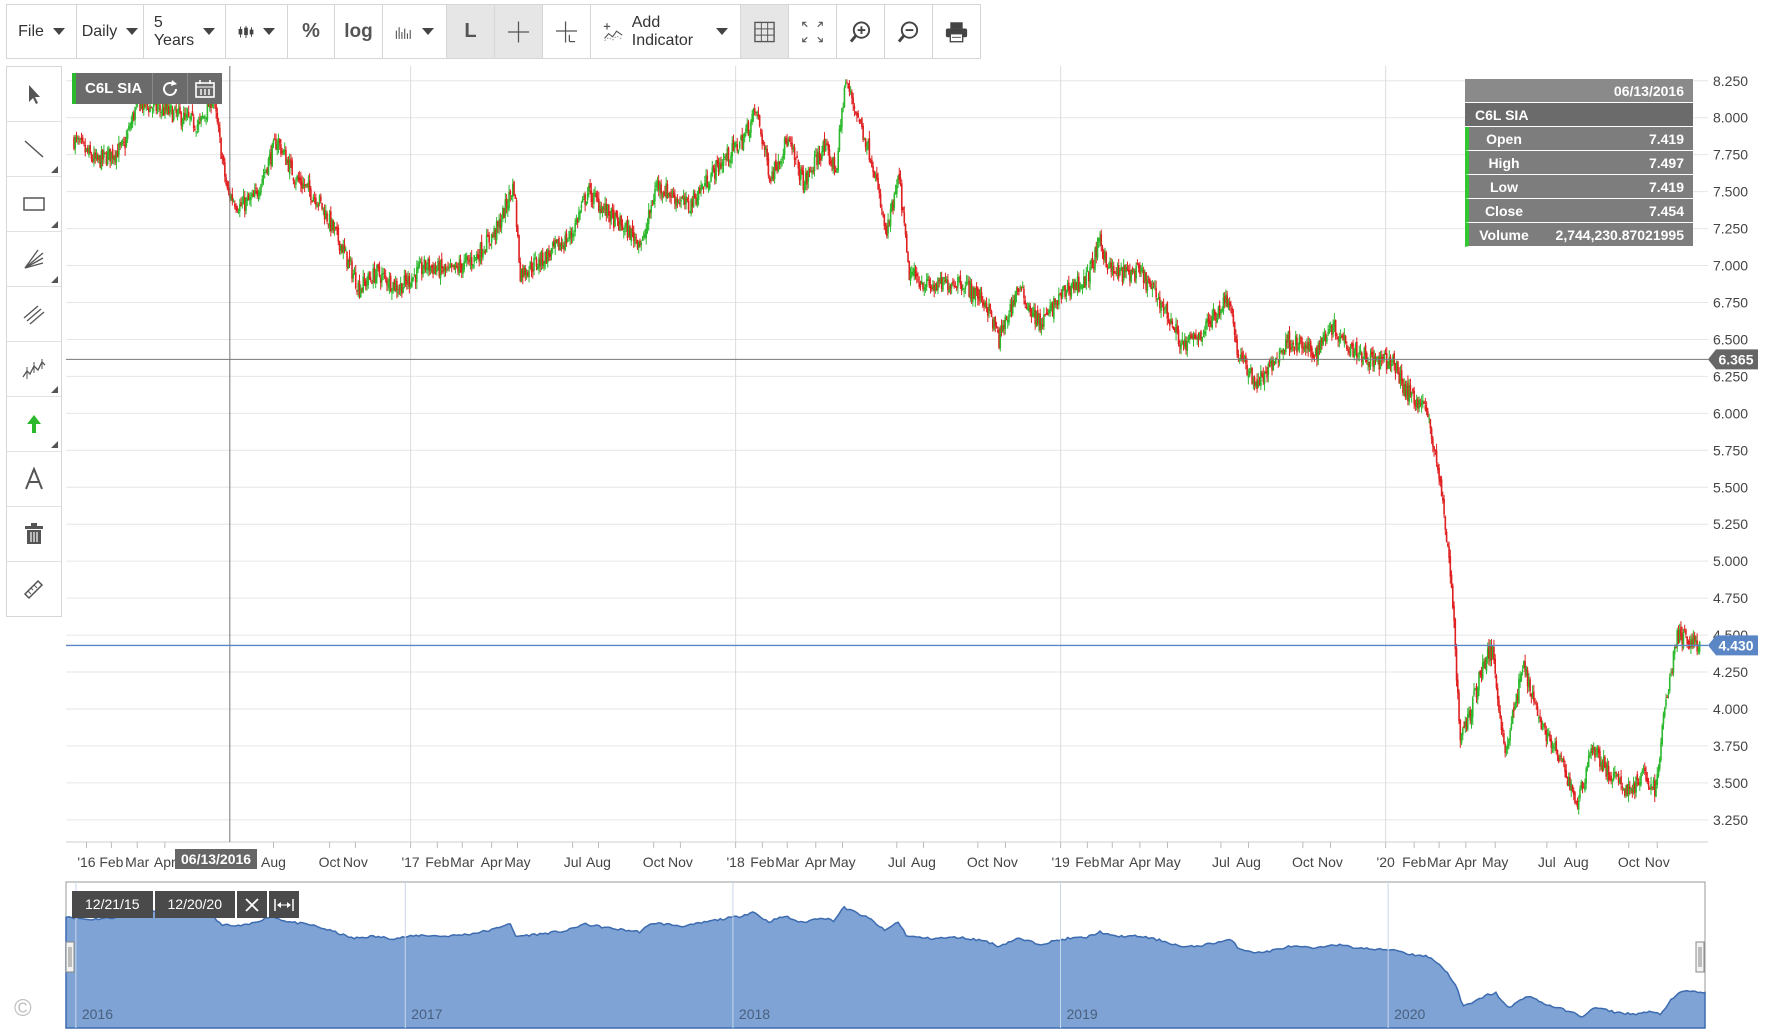 Image resolution: width=1783 pixels, height=1033 pixels. Describe the element at coordinates (765, 31) in the screenshot. I see `grid-toggle-button` at that location.